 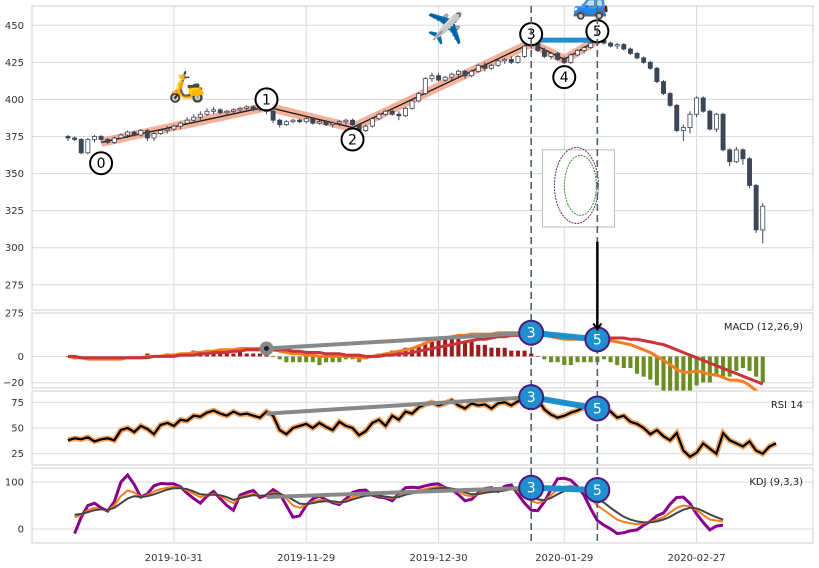 What do you see at coordinates (763, 327) in the screenshot?
I see `macd-label: MACD (12,26,9)` at bounding box center [763, 327].